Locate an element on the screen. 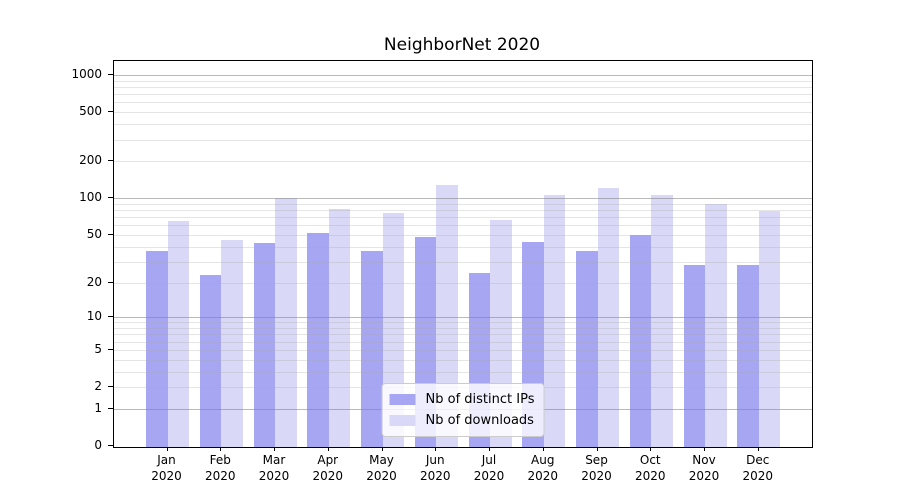  x-axis-tick-label-line: Feb is located at coordinates (220, 460).